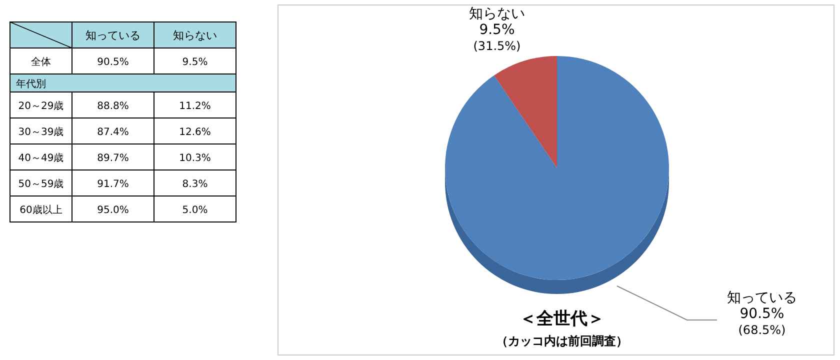 The height and width of the screenshot is (360, 840). Describe the element at coordinates (497, 37) in the screenshot. I see `data-label: 9.5% (31.5%)` at that location.